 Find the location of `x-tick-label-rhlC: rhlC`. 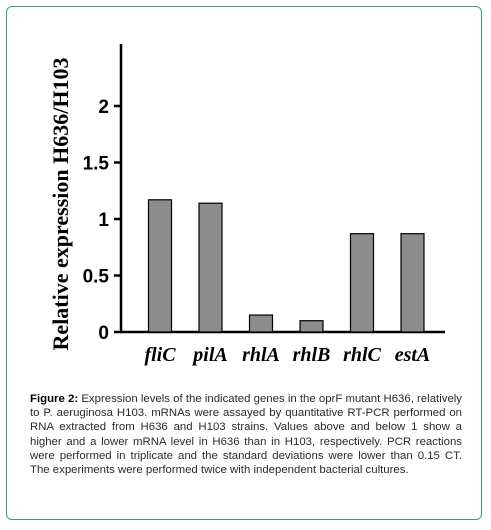

x-tick-label-rhlC: rhlC is located at coordinates (362, 355).